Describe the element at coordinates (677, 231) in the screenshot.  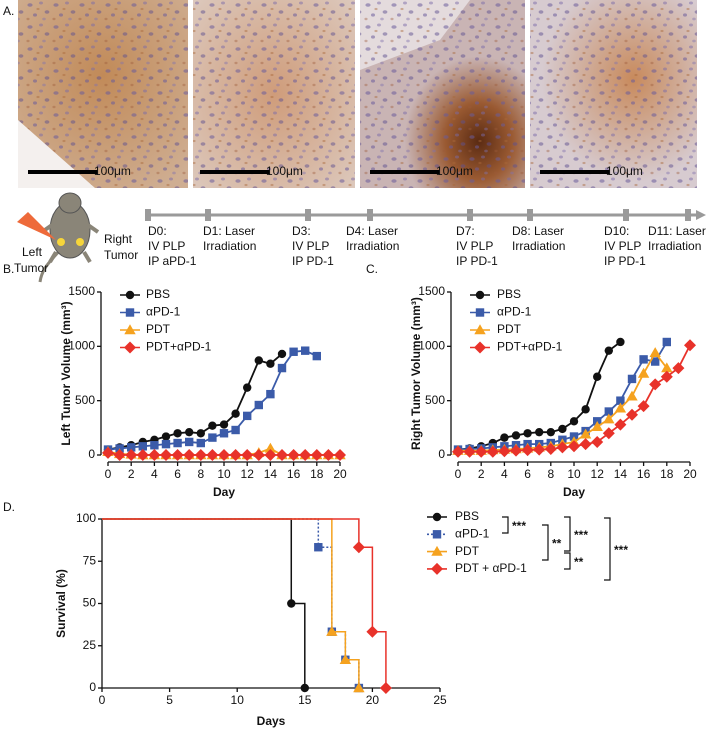
I see `timeline-text: D11: Laser` at that location.